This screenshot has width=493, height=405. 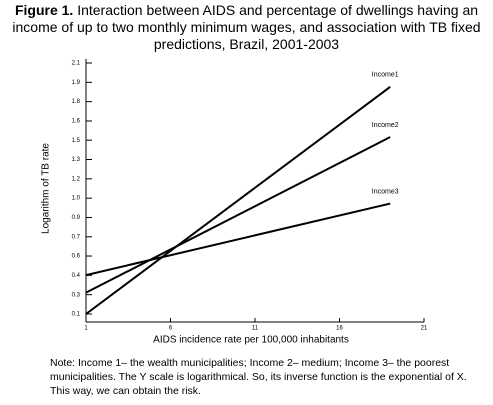 I want to click on y-tick-label: 1.2, so click(x=76, y=179).